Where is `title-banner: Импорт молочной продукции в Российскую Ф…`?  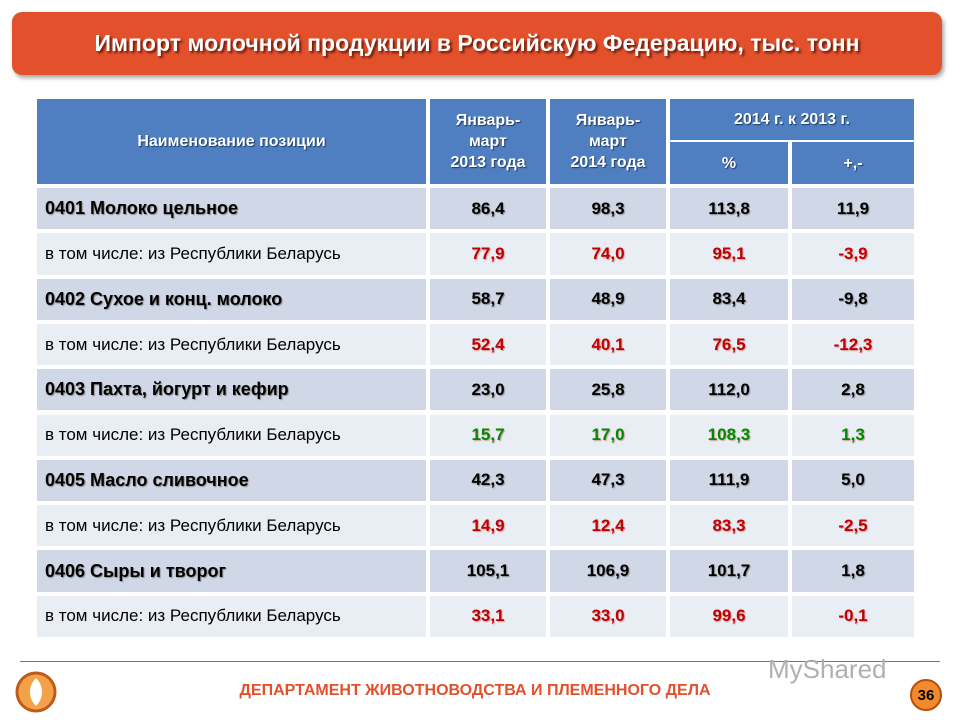
title-banner: Импорт молочной продукции в Российскую Ф… is located at coordinates (477, 43).